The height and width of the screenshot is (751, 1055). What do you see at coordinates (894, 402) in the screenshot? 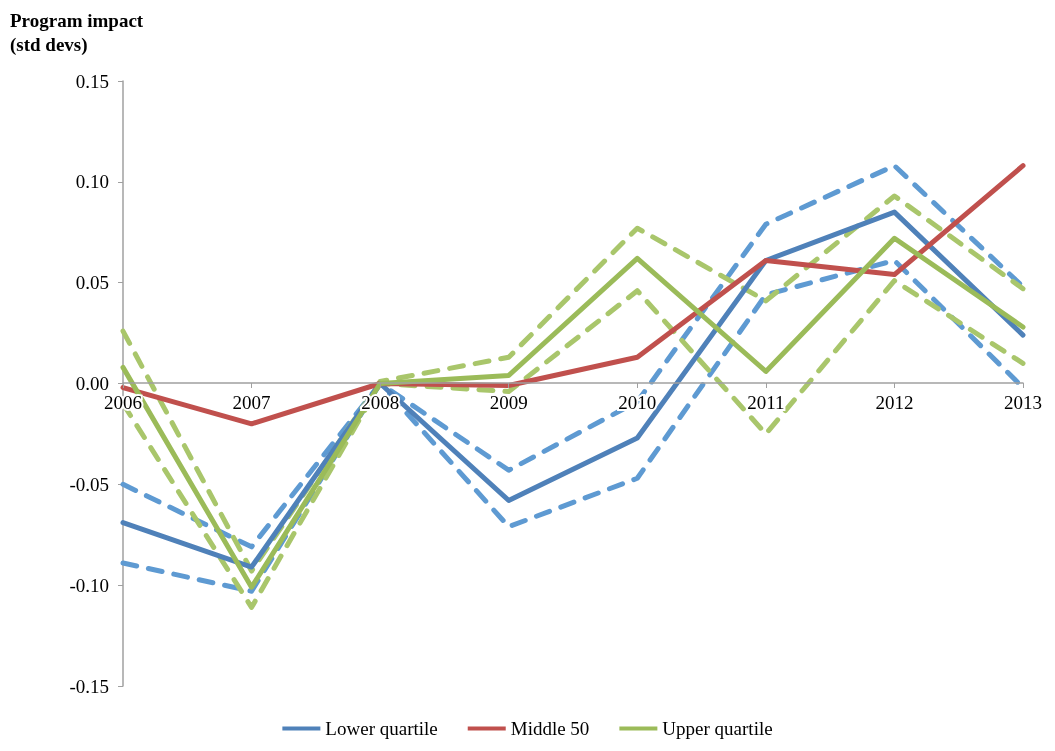
I see `x-tick-label: 2012` at bounding box center [894, 402].